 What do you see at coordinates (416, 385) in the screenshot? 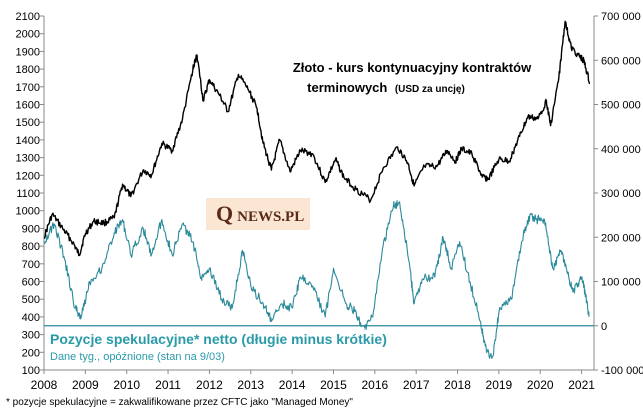
I see `x-tick-label: 2017` at bounding box center [416, 385].